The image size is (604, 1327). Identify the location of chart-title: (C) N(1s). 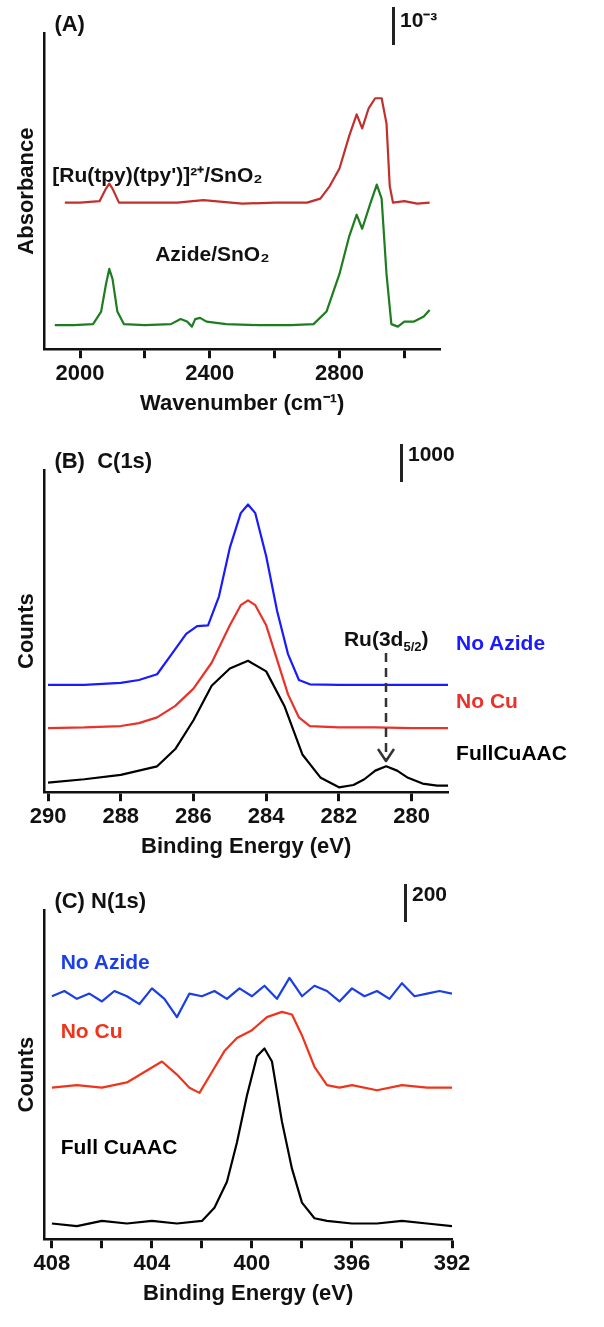
(100, 900).